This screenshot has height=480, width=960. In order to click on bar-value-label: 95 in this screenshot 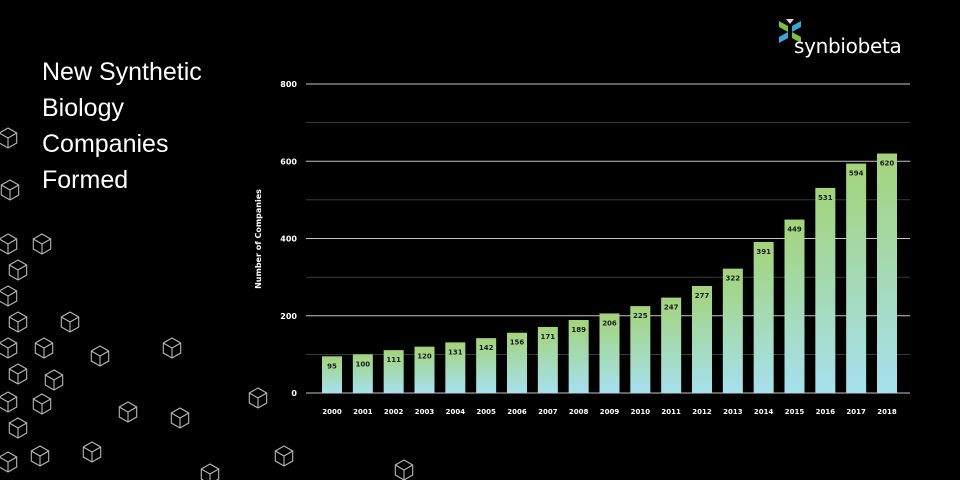, I will do `click(332, 366)`.